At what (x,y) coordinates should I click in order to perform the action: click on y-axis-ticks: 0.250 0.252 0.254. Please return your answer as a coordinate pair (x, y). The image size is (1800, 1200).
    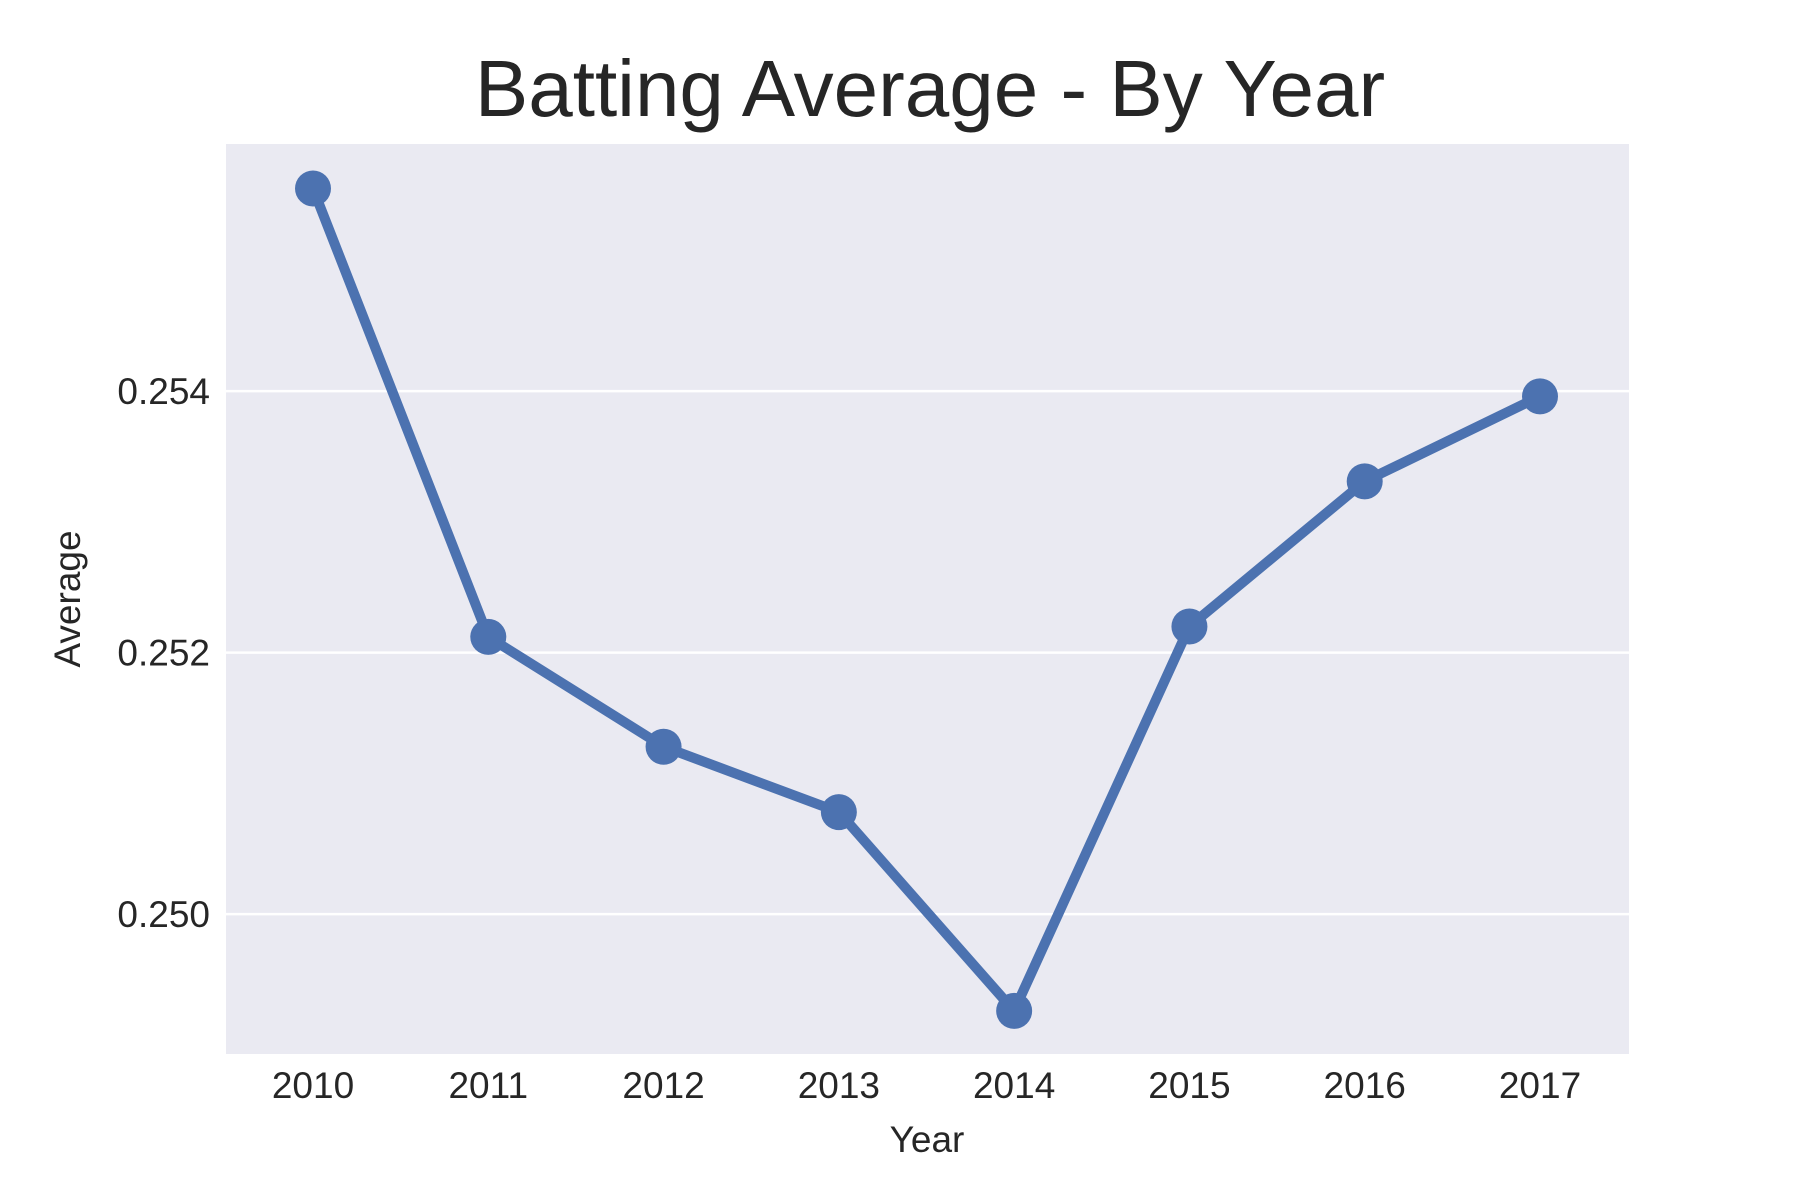
    Looking at the image, I should click on (163, 653).